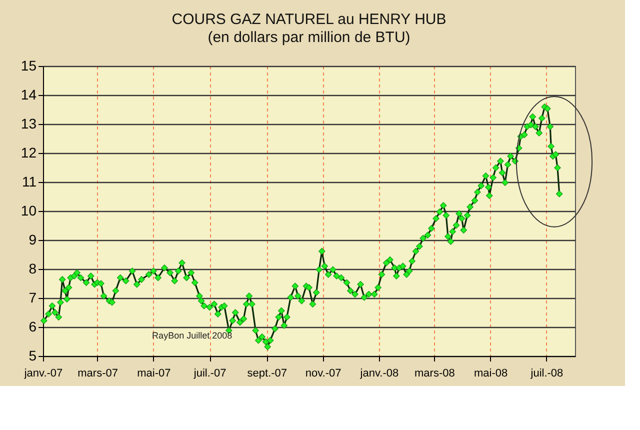 Image resolution: width=640 pixels, height=430 pixels. What do you see at coordinates (154, 374) in the screenshot?
I see `x-tick-label: mai-07` at bounding box center [154, 374].